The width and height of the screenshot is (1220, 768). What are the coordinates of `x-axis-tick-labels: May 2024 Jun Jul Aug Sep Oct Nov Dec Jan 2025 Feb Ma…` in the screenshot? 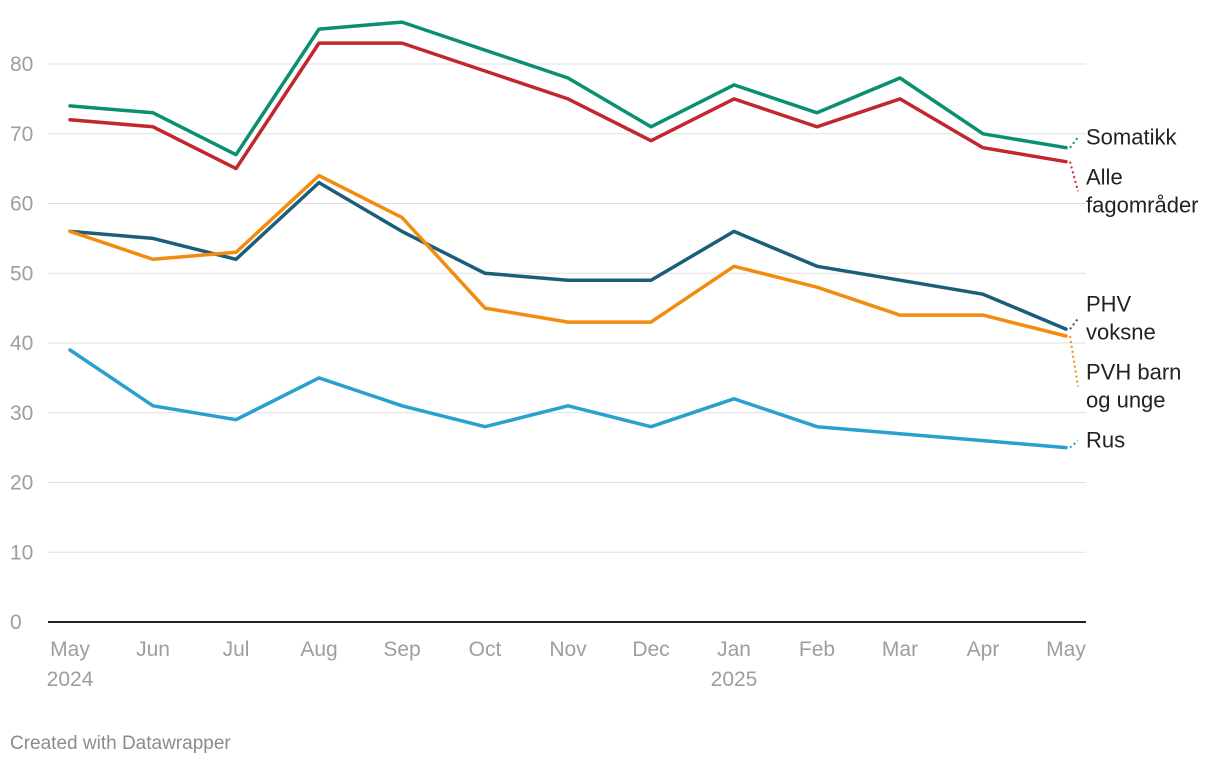 It's located at (567, 664).